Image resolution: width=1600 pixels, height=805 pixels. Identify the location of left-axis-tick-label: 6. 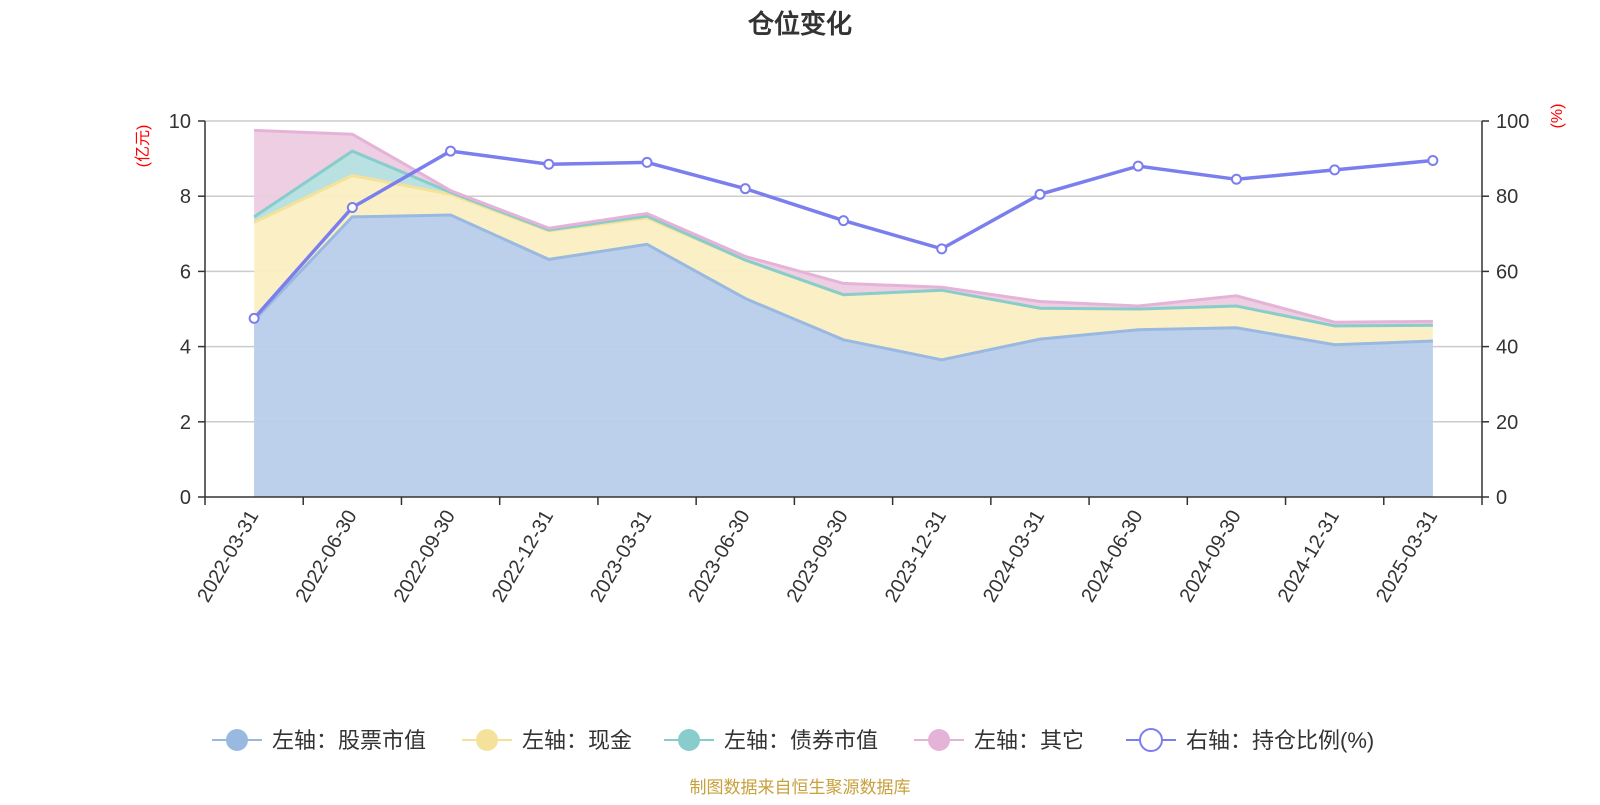
(185, 272).